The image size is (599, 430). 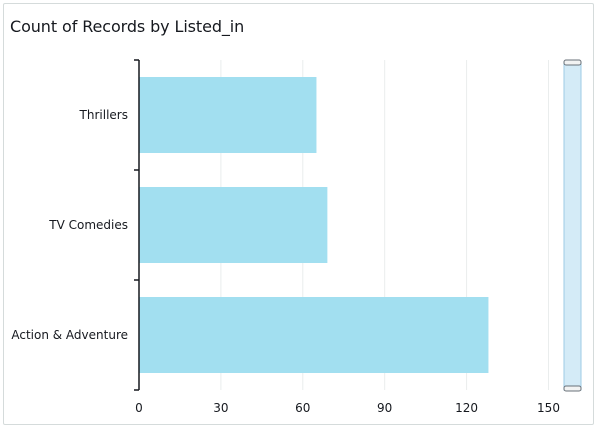 What do you see at coordinates (139, 408) in the screenshot?
I see `x-tick-label-0: 0` at bounding box center [139, 408].